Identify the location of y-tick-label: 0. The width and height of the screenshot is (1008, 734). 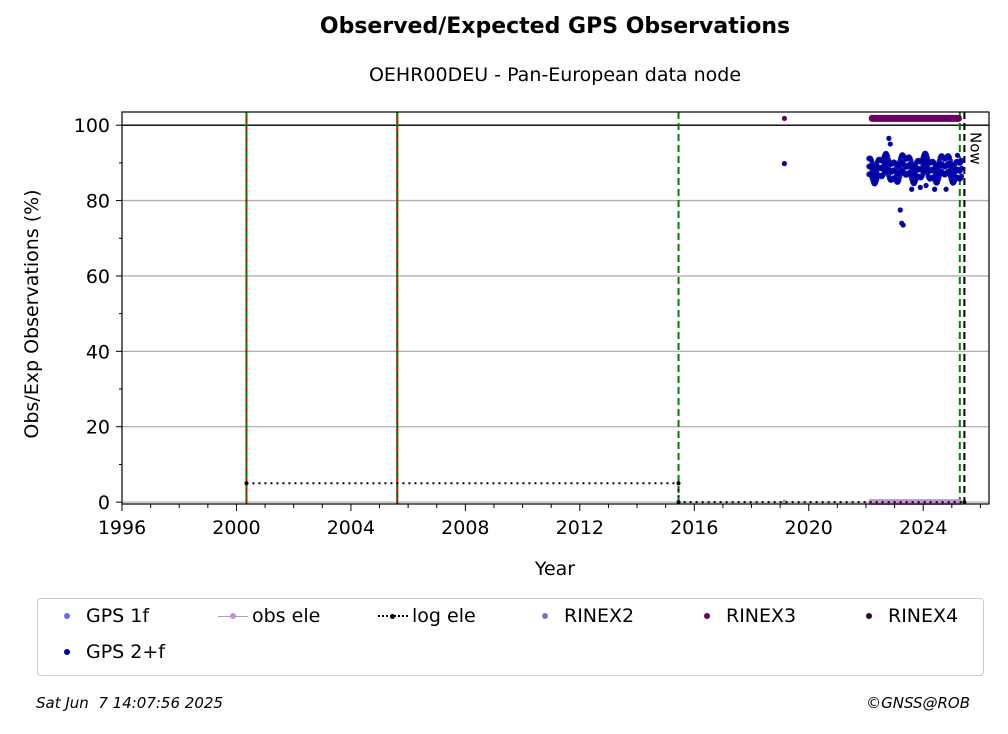
(104, 503).